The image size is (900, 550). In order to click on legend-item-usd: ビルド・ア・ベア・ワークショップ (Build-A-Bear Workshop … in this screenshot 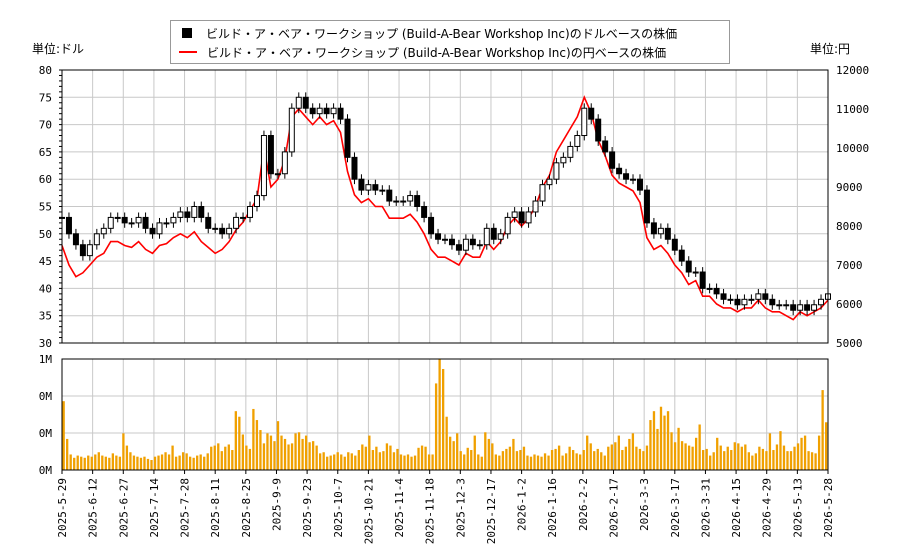, I will do `click(428, 33)`.